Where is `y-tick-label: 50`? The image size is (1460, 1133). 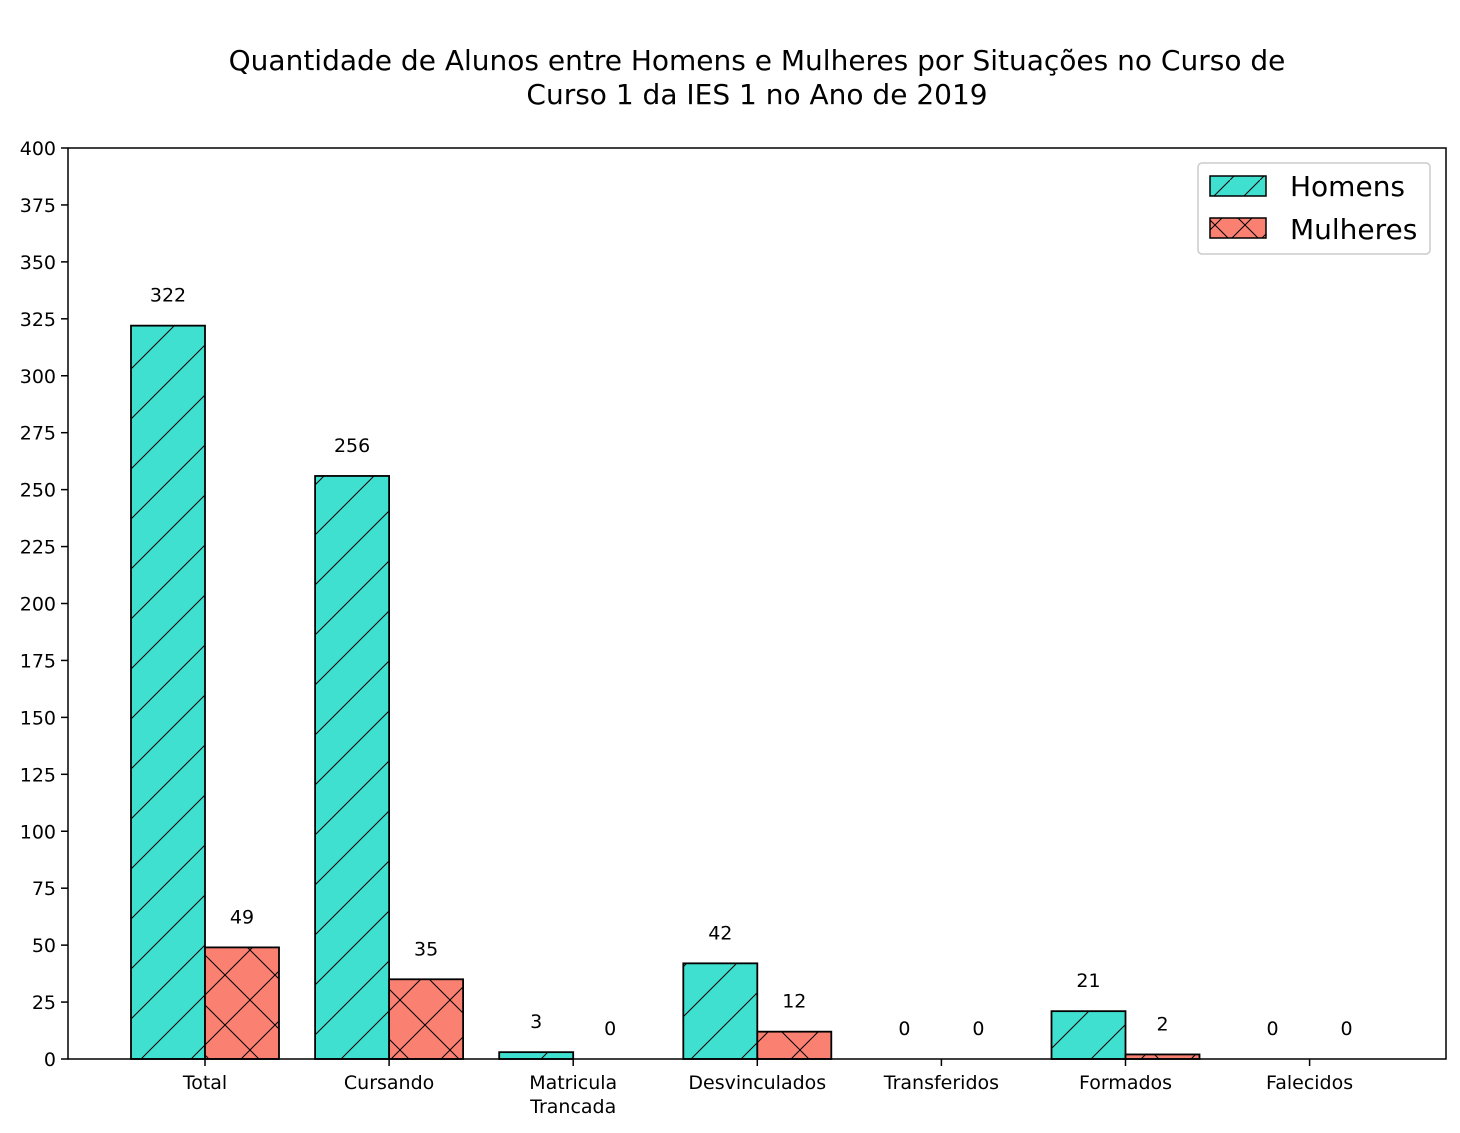 y-tick-label: 50 is located at coordinates (44, 946).